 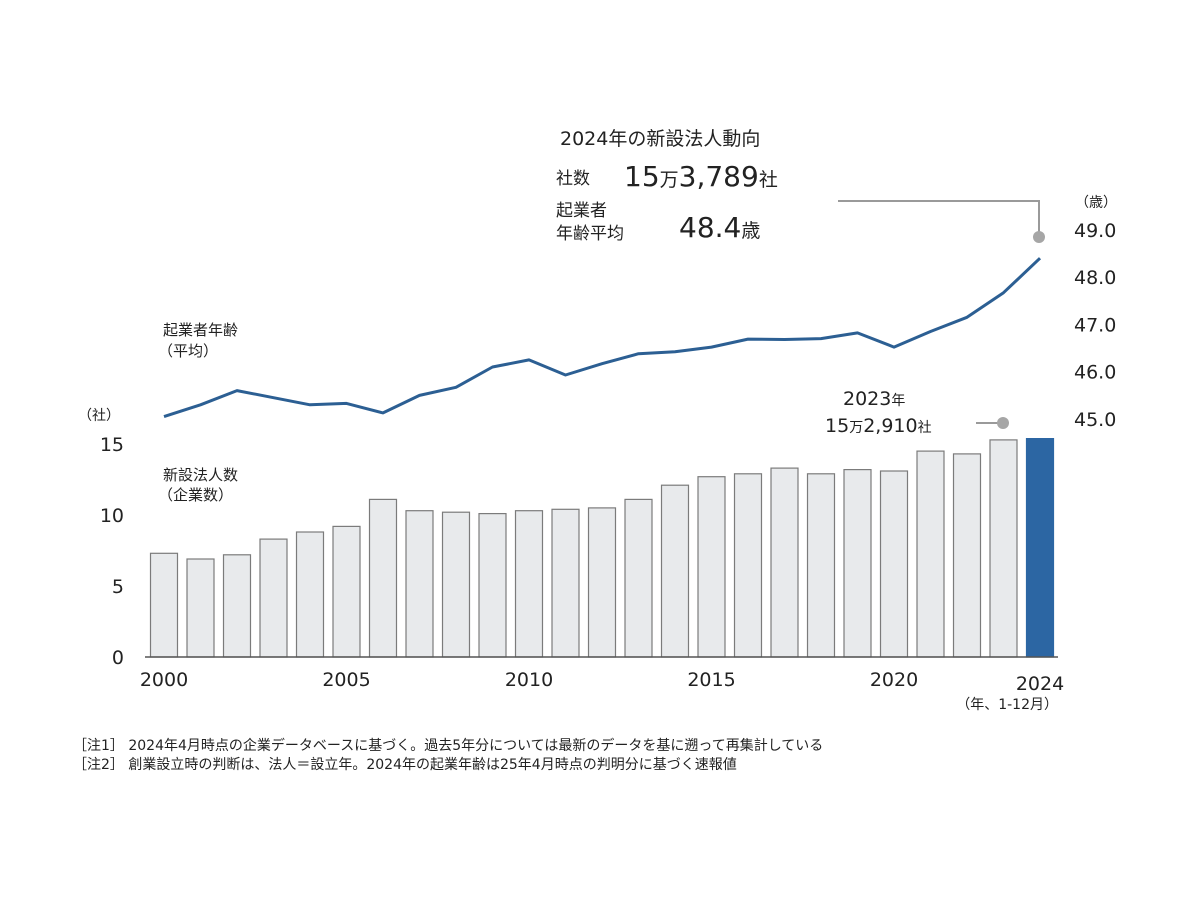 I want to click on callout-2024-leader, so click(x=939, y=218).